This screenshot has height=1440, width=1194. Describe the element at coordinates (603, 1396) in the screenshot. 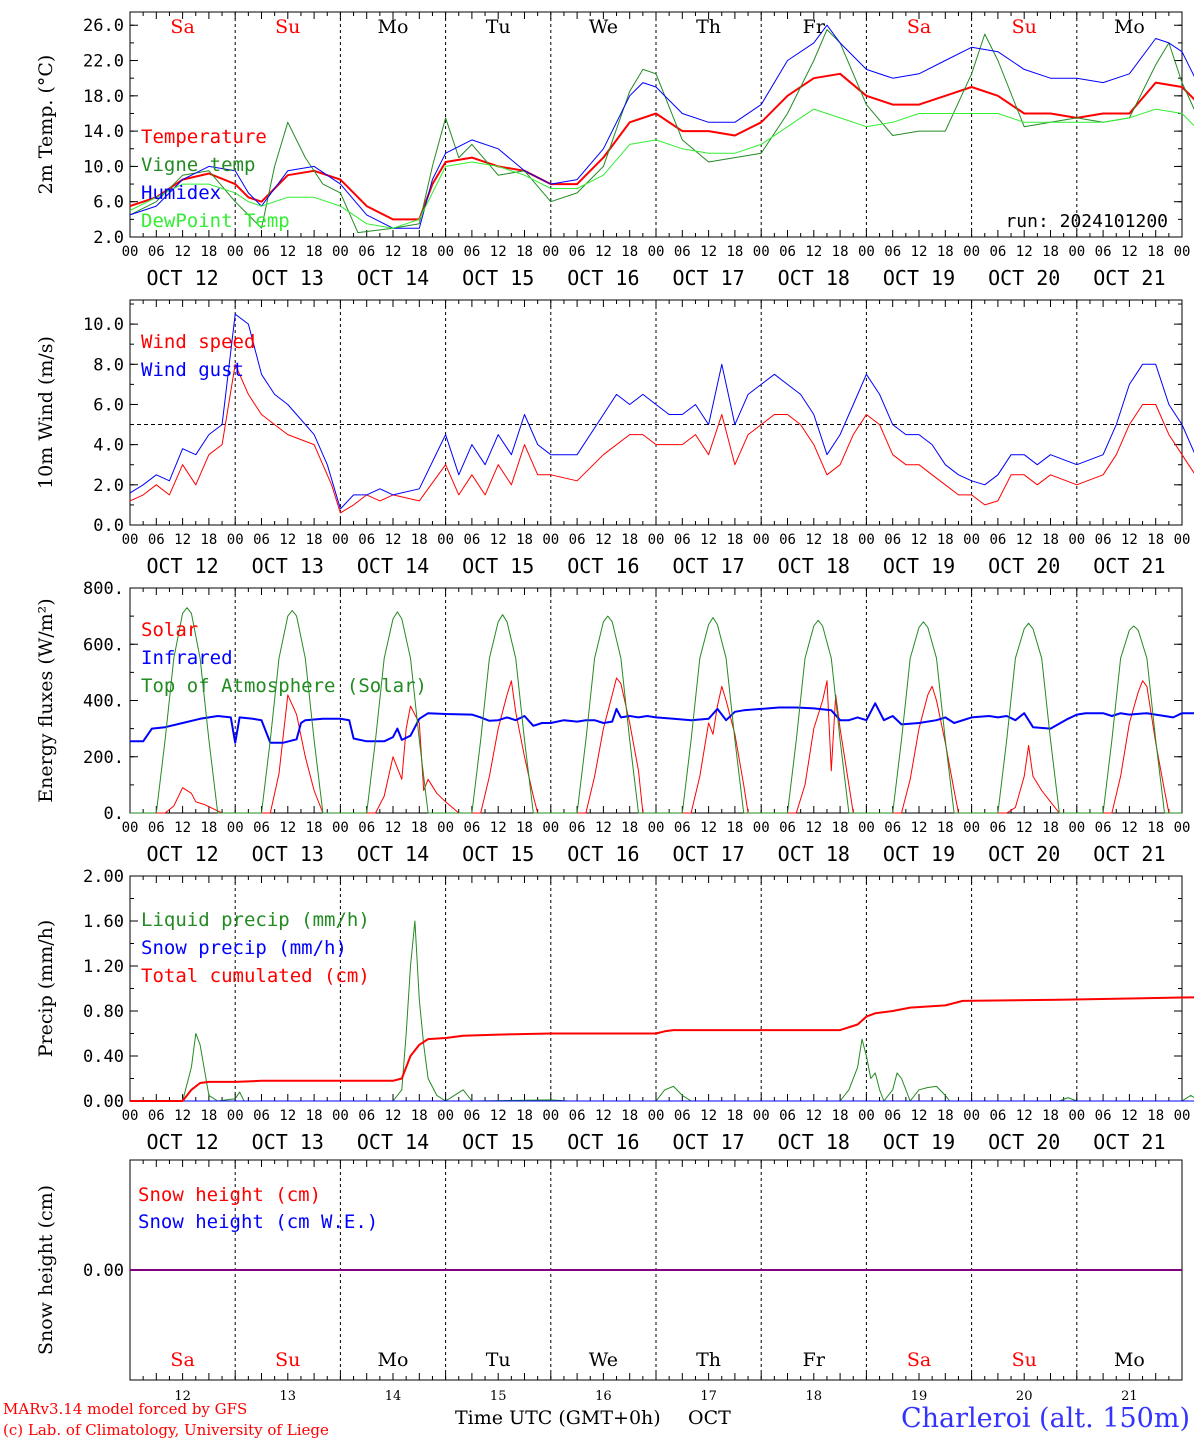

I see `day-number-label: 16` at that location.